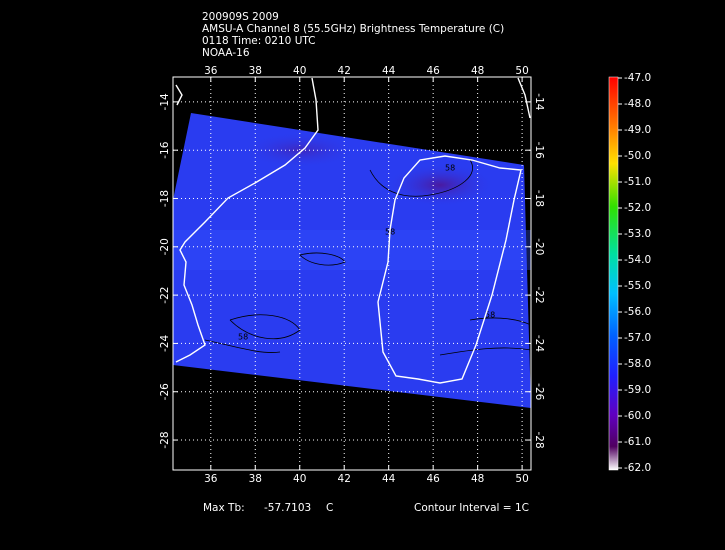 This screenshot has height=550, width=725. What do you see at coordinates (637, 338) in the screenshot?
I see `colorbar-label: -57.0` at bounding box center [637, 338].